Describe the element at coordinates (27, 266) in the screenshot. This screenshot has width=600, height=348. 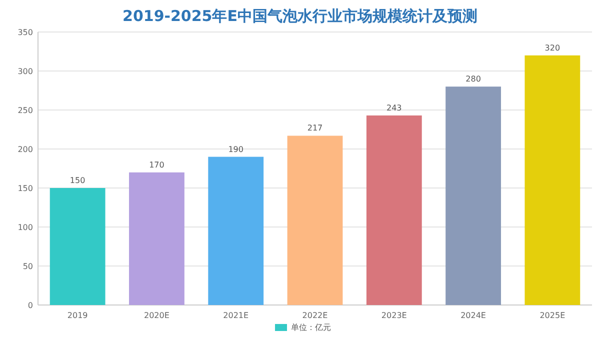
I see `y-tick-label: 50` at that location.